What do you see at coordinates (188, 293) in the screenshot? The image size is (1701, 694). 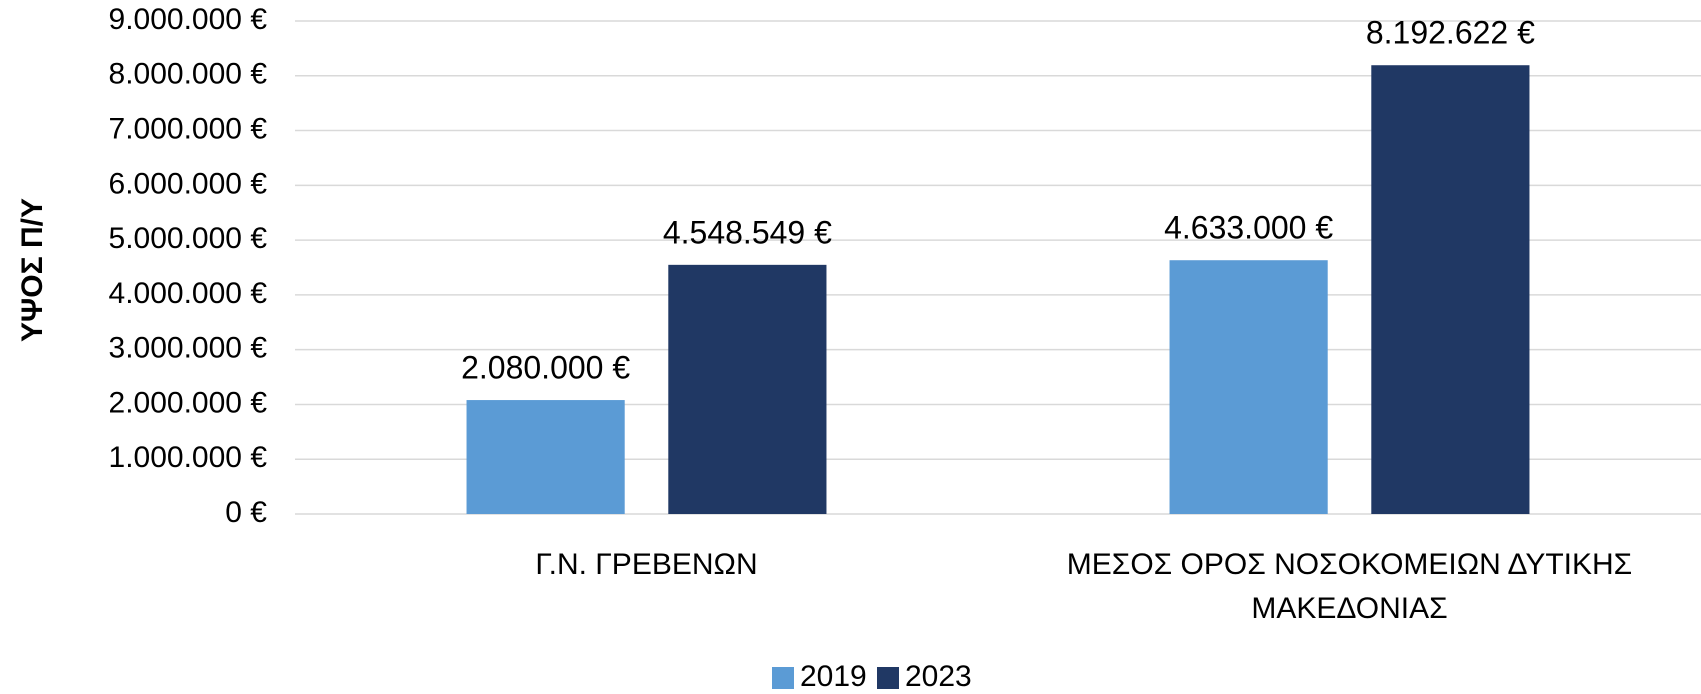 I see `y-tick-label: 4.000.000 €` at bounding box center [188, 293].